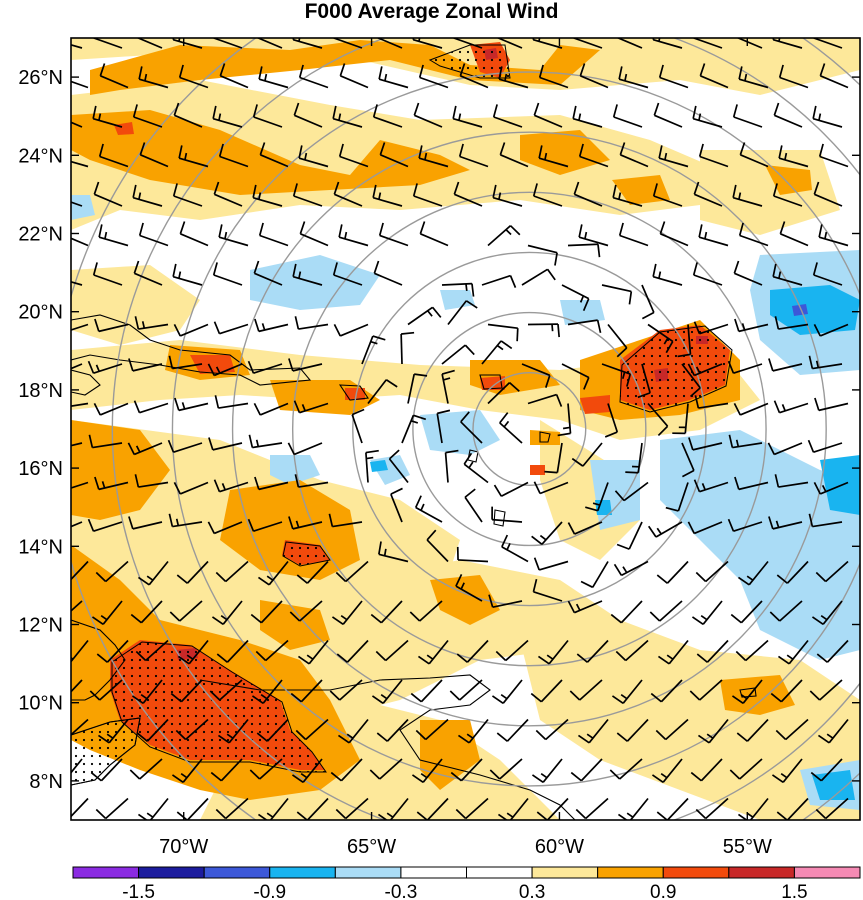 The height and width of the screenshot is (900, 863). Describe the element at coordinates (431, 11) in the screenshot. I see `chart-title: F000 Average Zonal Wind` at that location.